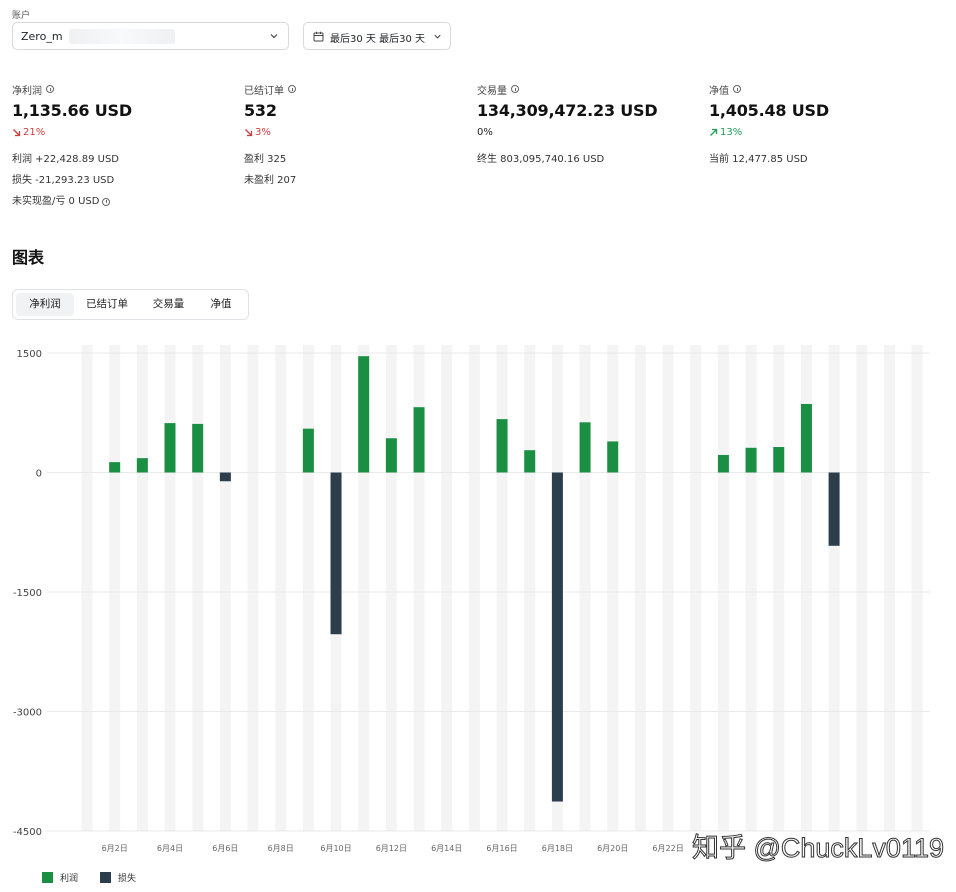 This screenshot has width=956, height=892. I want to click on x-tick-label: 6月22日, so click(667, 848).